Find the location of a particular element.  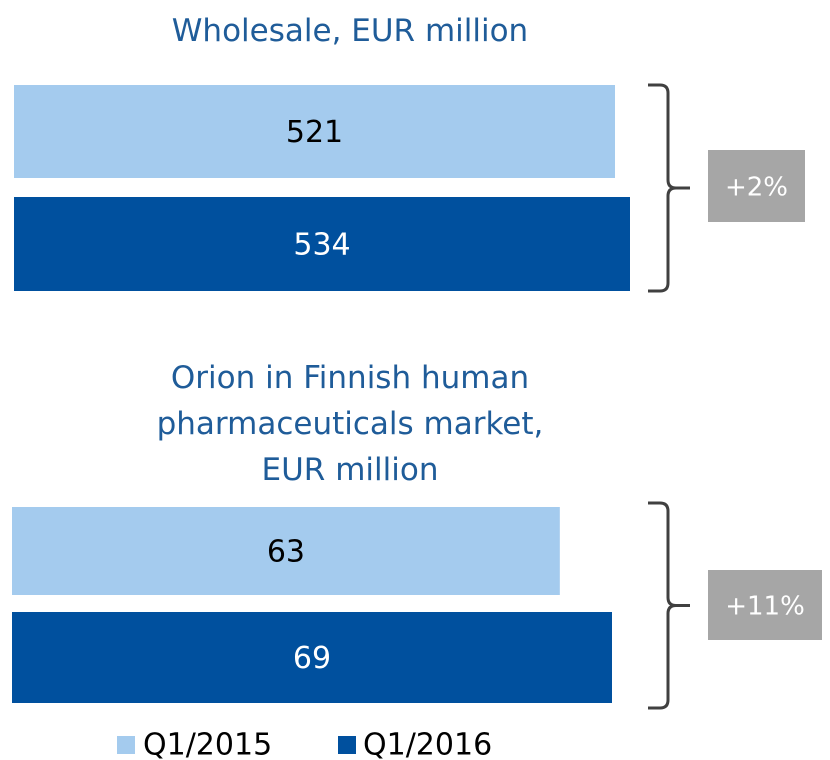

data-label: 63 is located at coordinates (286, 552).